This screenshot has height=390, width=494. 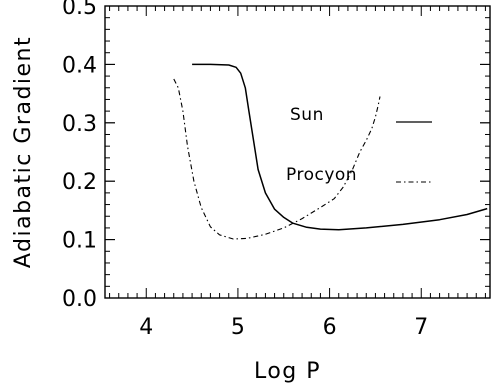 What do you see at coordinates (146, 327) in the screenshot?
I see `x-tick-label: 4` at bounding box center [146, 327].